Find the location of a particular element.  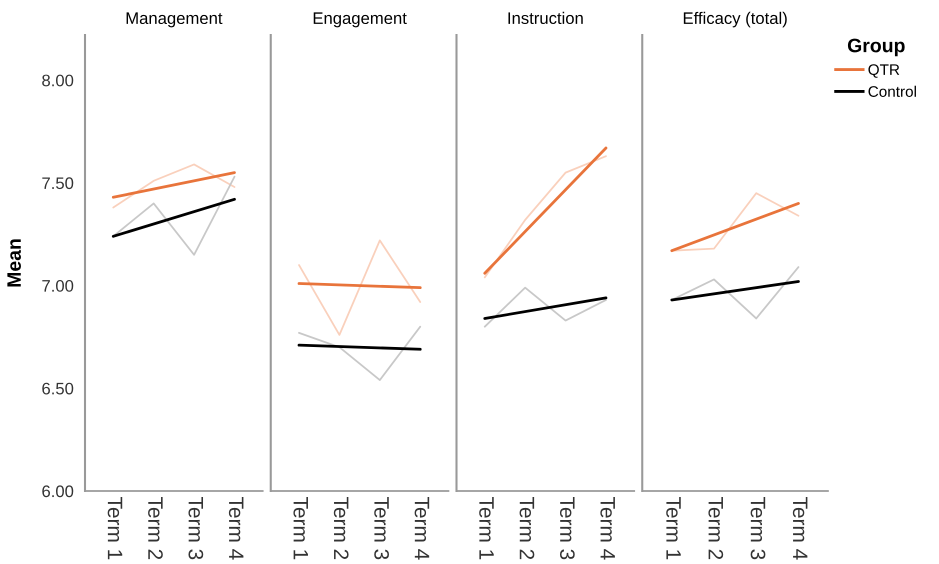

y-tick-label: 7.00 is located at coordinates (58, 286).